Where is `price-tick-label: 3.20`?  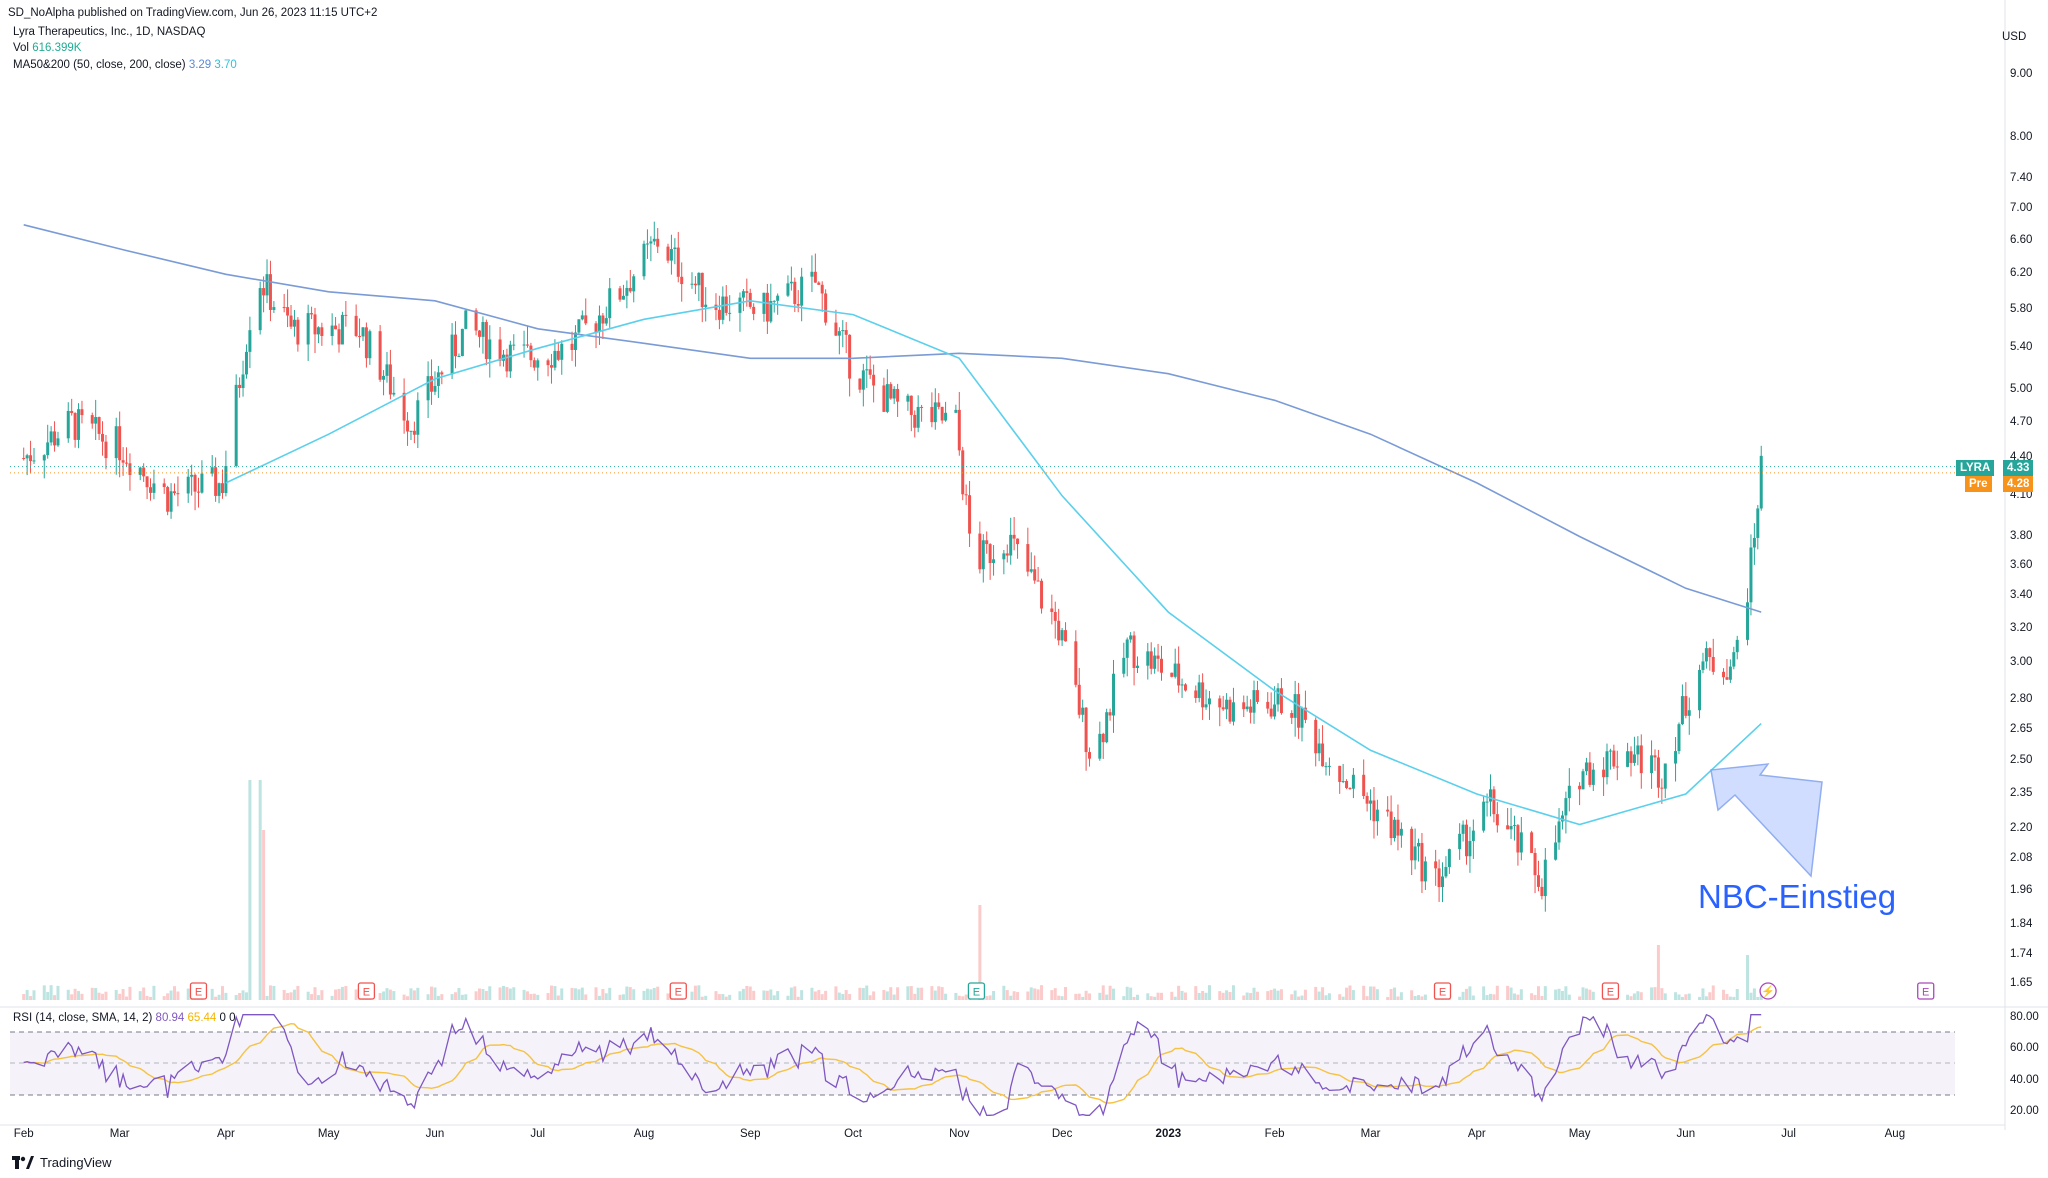
price-tick-label: 3.20 is located at coordinates (2021, 627).